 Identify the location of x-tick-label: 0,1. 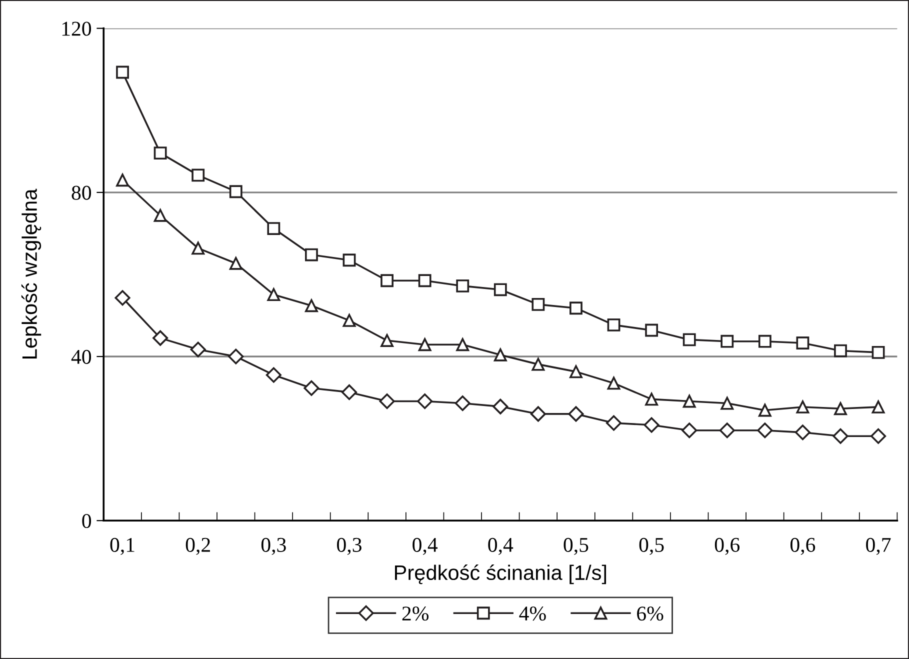
(122, 546).